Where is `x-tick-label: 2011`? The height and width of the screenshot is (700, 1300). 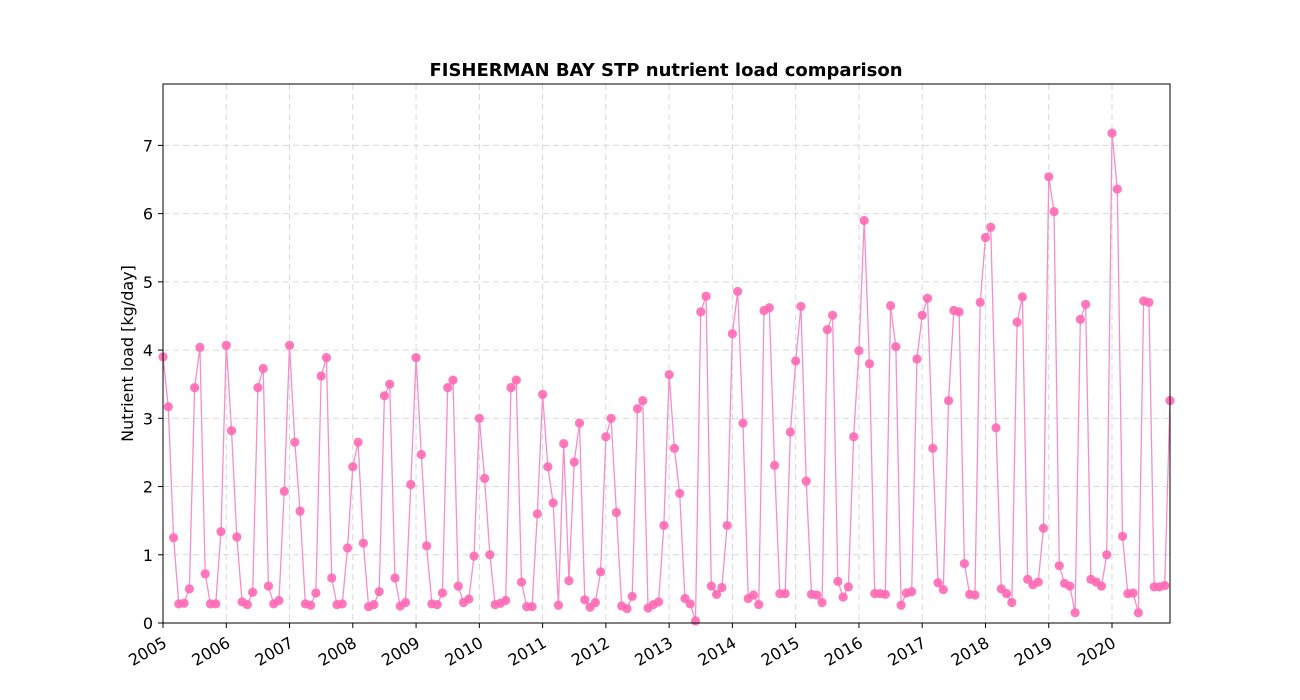
x-tick-label: 2011 is located at coordinates (527, 651).